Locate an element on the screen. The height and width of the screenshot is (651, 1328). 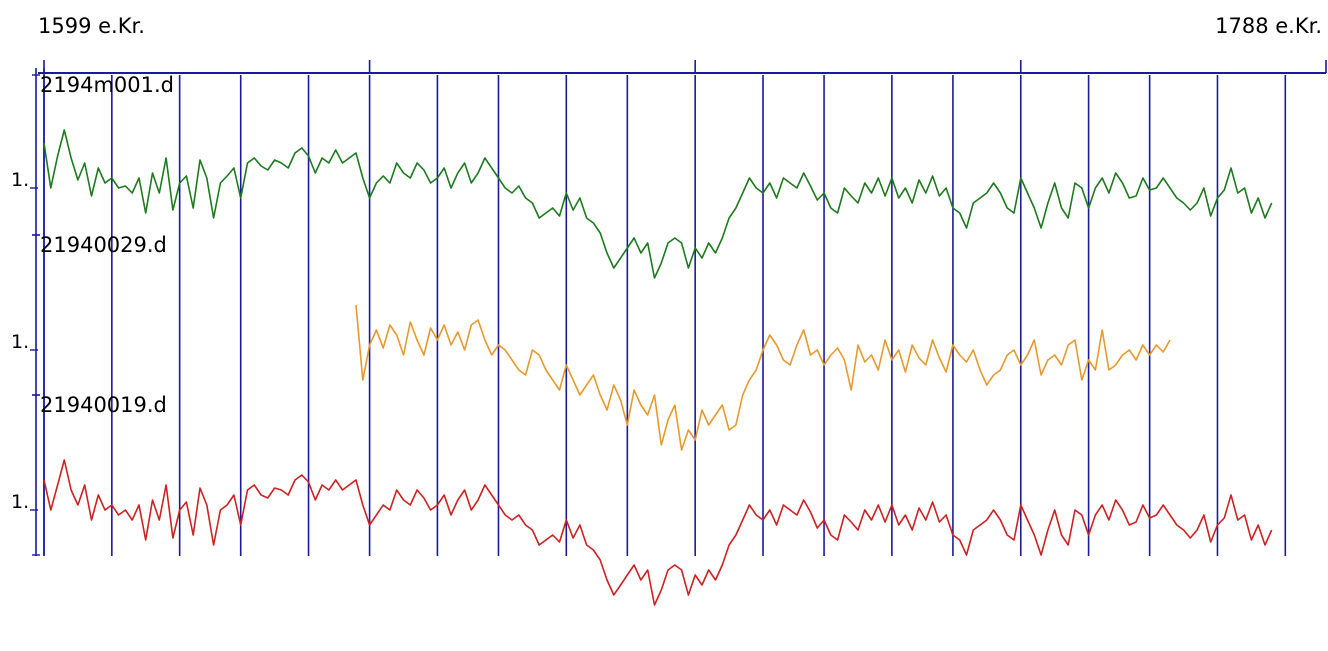
x-end-label: 1788 e.Kr. is located at coordinates (1268, 26).